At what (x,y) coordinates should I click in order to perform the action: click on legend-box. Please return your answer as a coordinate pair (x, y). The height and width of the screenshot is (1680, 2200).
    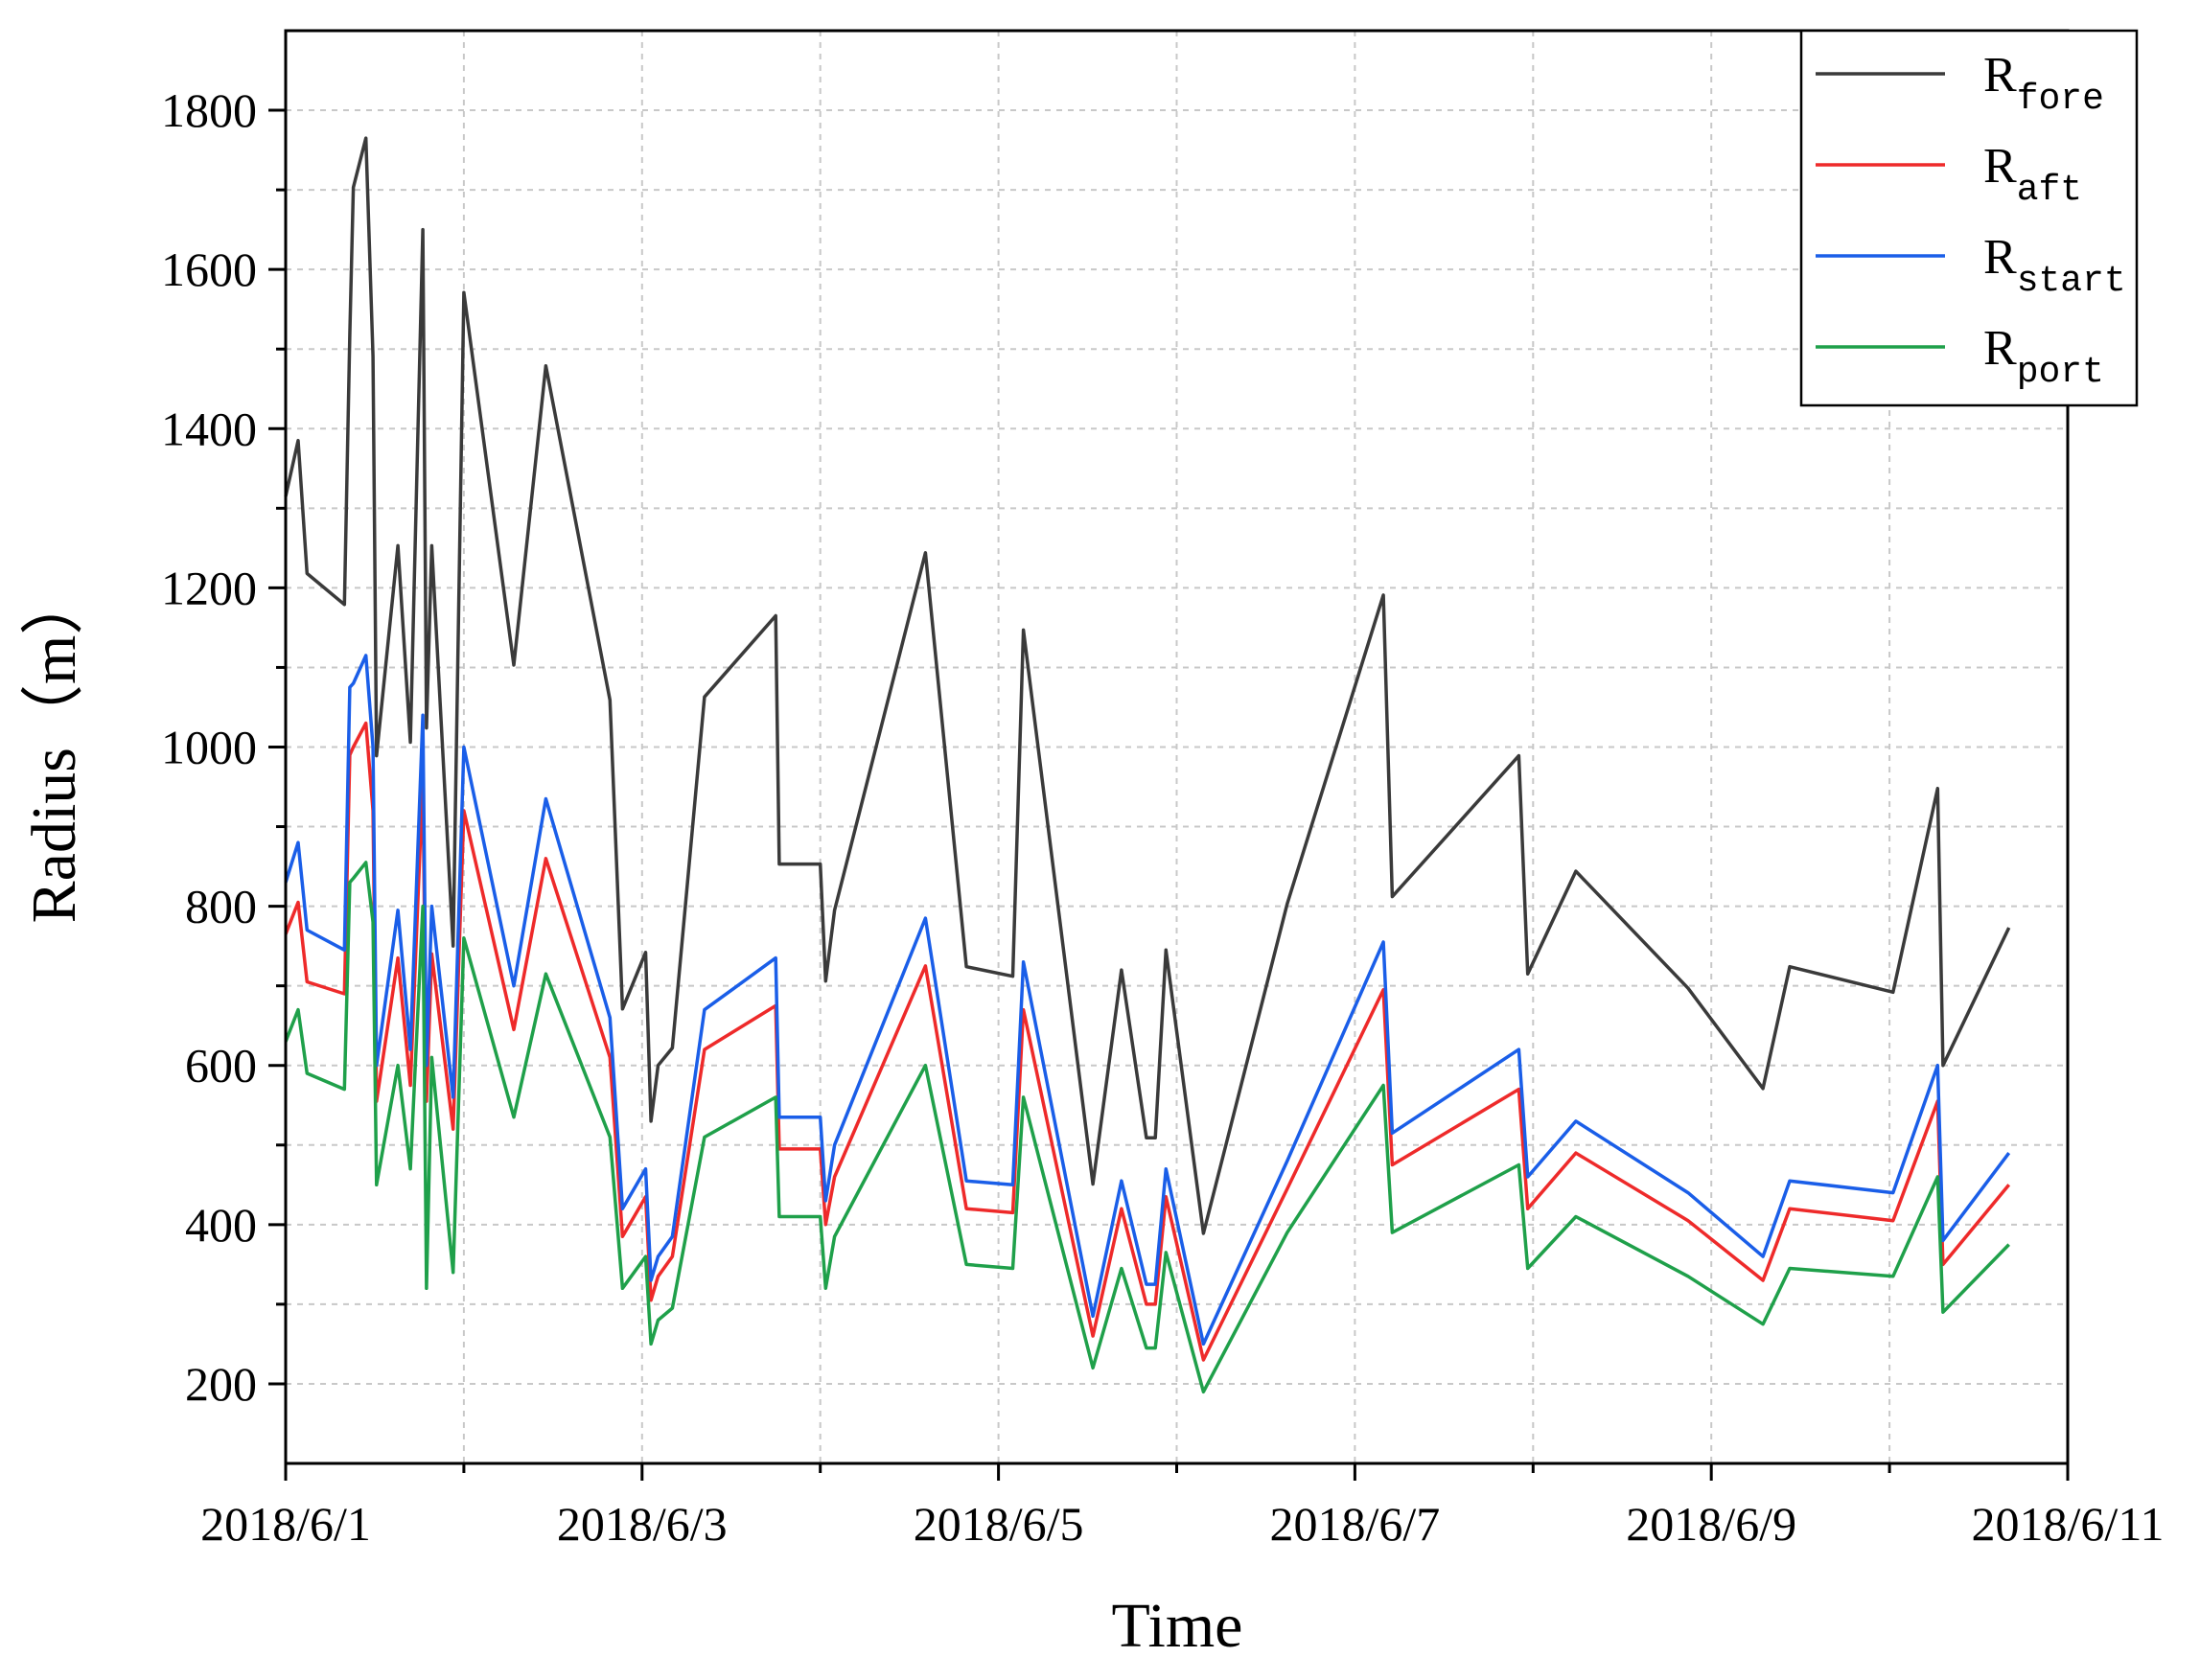
    Looking at the image, I should click on (1969, 218).